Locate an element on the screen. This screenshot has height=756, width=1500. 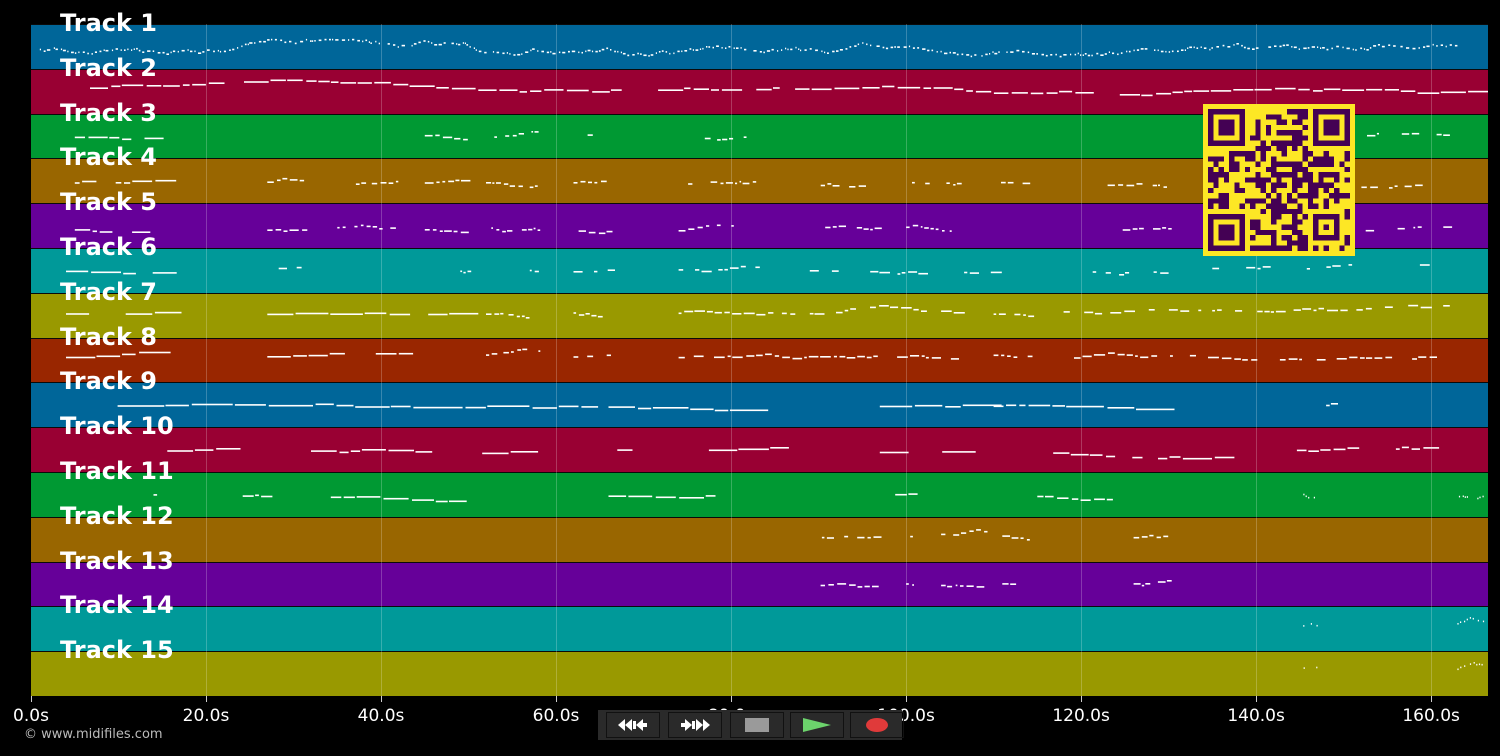
fast-forward-button is located at coordinates (695, 725).